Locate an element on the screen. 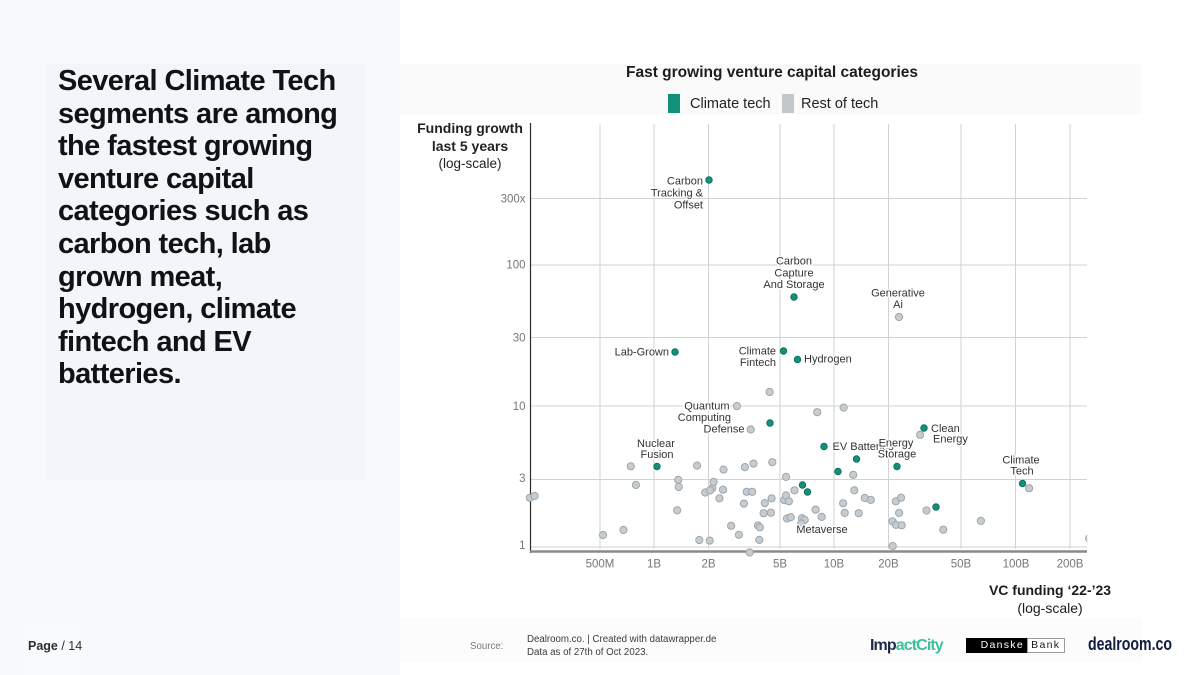 The image size is (1200, 675). svg-text: dealroom.co is located at coordinates (1130, 643).